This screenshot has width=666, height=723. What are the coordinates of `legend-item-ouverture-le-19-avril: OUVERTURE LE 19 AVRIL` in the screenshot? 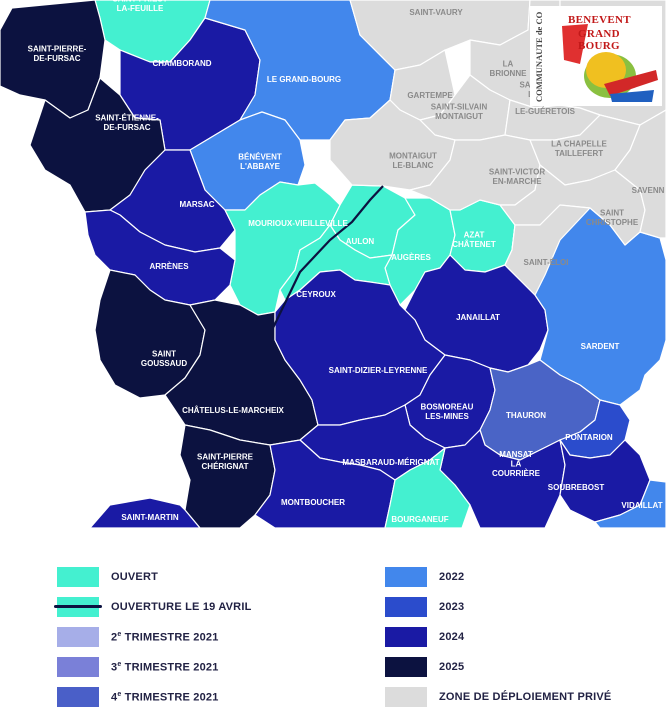 It's located at (153, 607).